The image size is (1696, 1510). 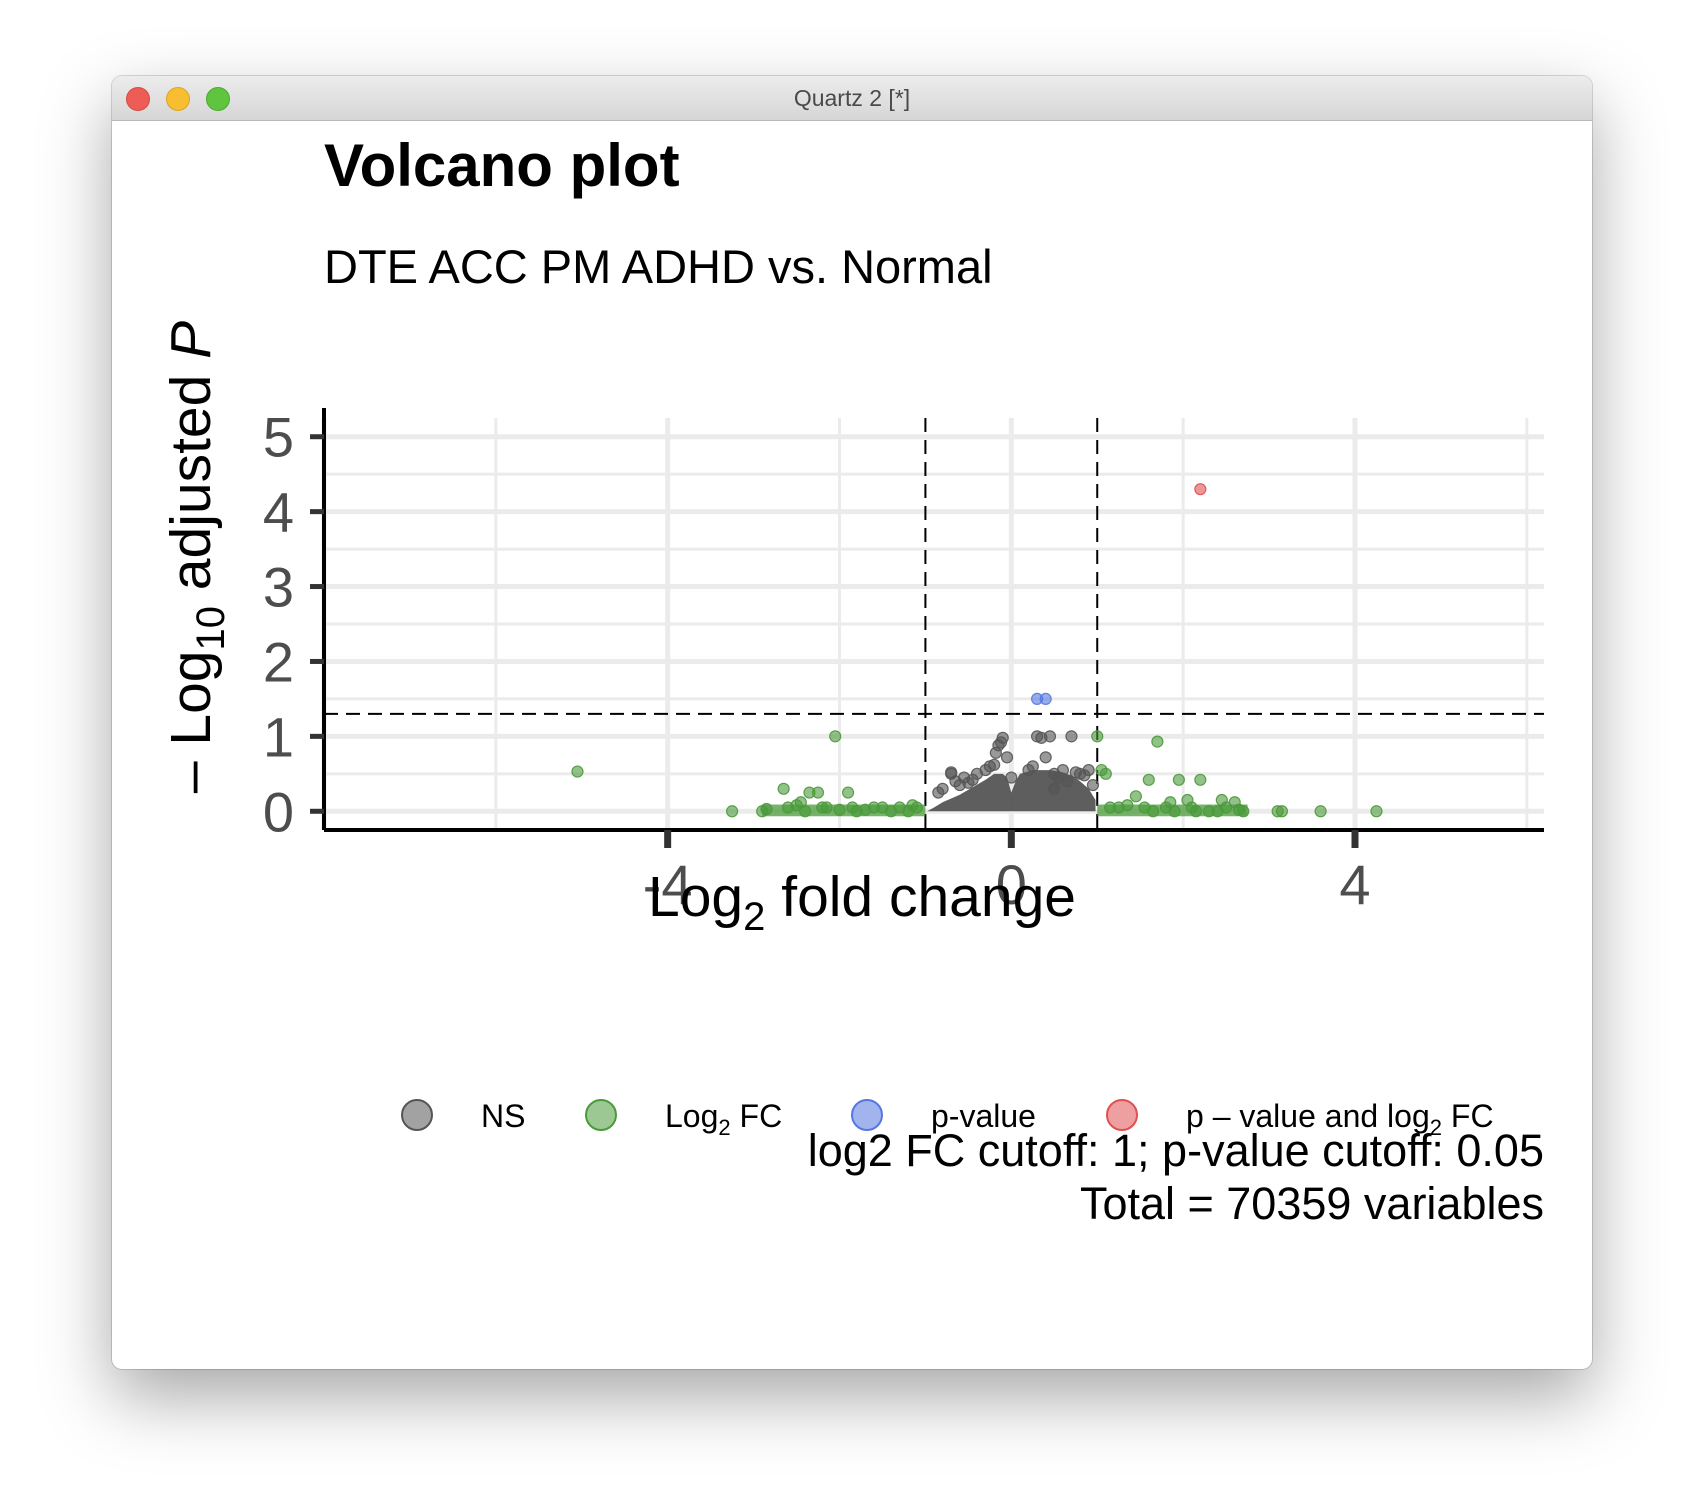 I want to click on legend-label: NS, so click(x=503, y=1116).